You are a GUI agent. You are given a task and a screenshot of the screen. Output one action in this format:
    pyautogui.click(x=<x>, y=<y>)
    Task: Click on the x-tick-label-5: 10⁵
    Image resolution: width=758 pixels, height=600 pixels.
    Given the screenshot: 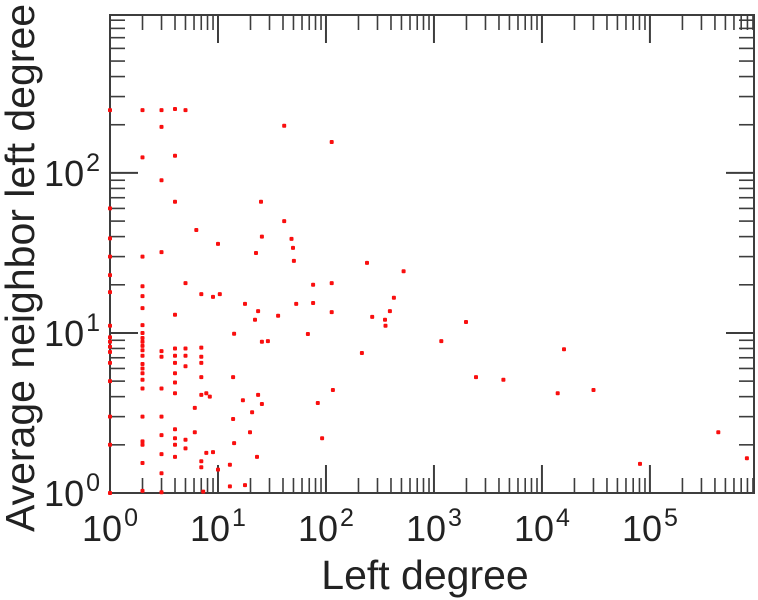 What is the action you would take?
    pyautogui.click(x=650, y=526)
    